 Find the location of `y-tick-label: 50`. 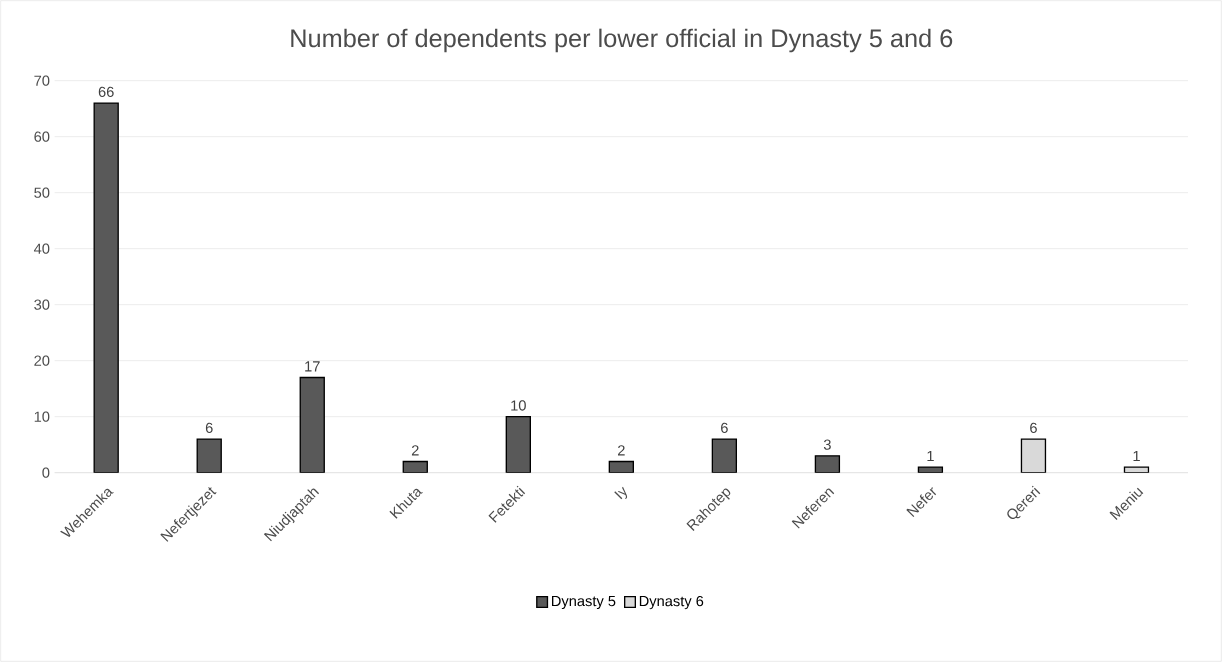

y-tick-label: 50 is located at coordinates (42, 192).